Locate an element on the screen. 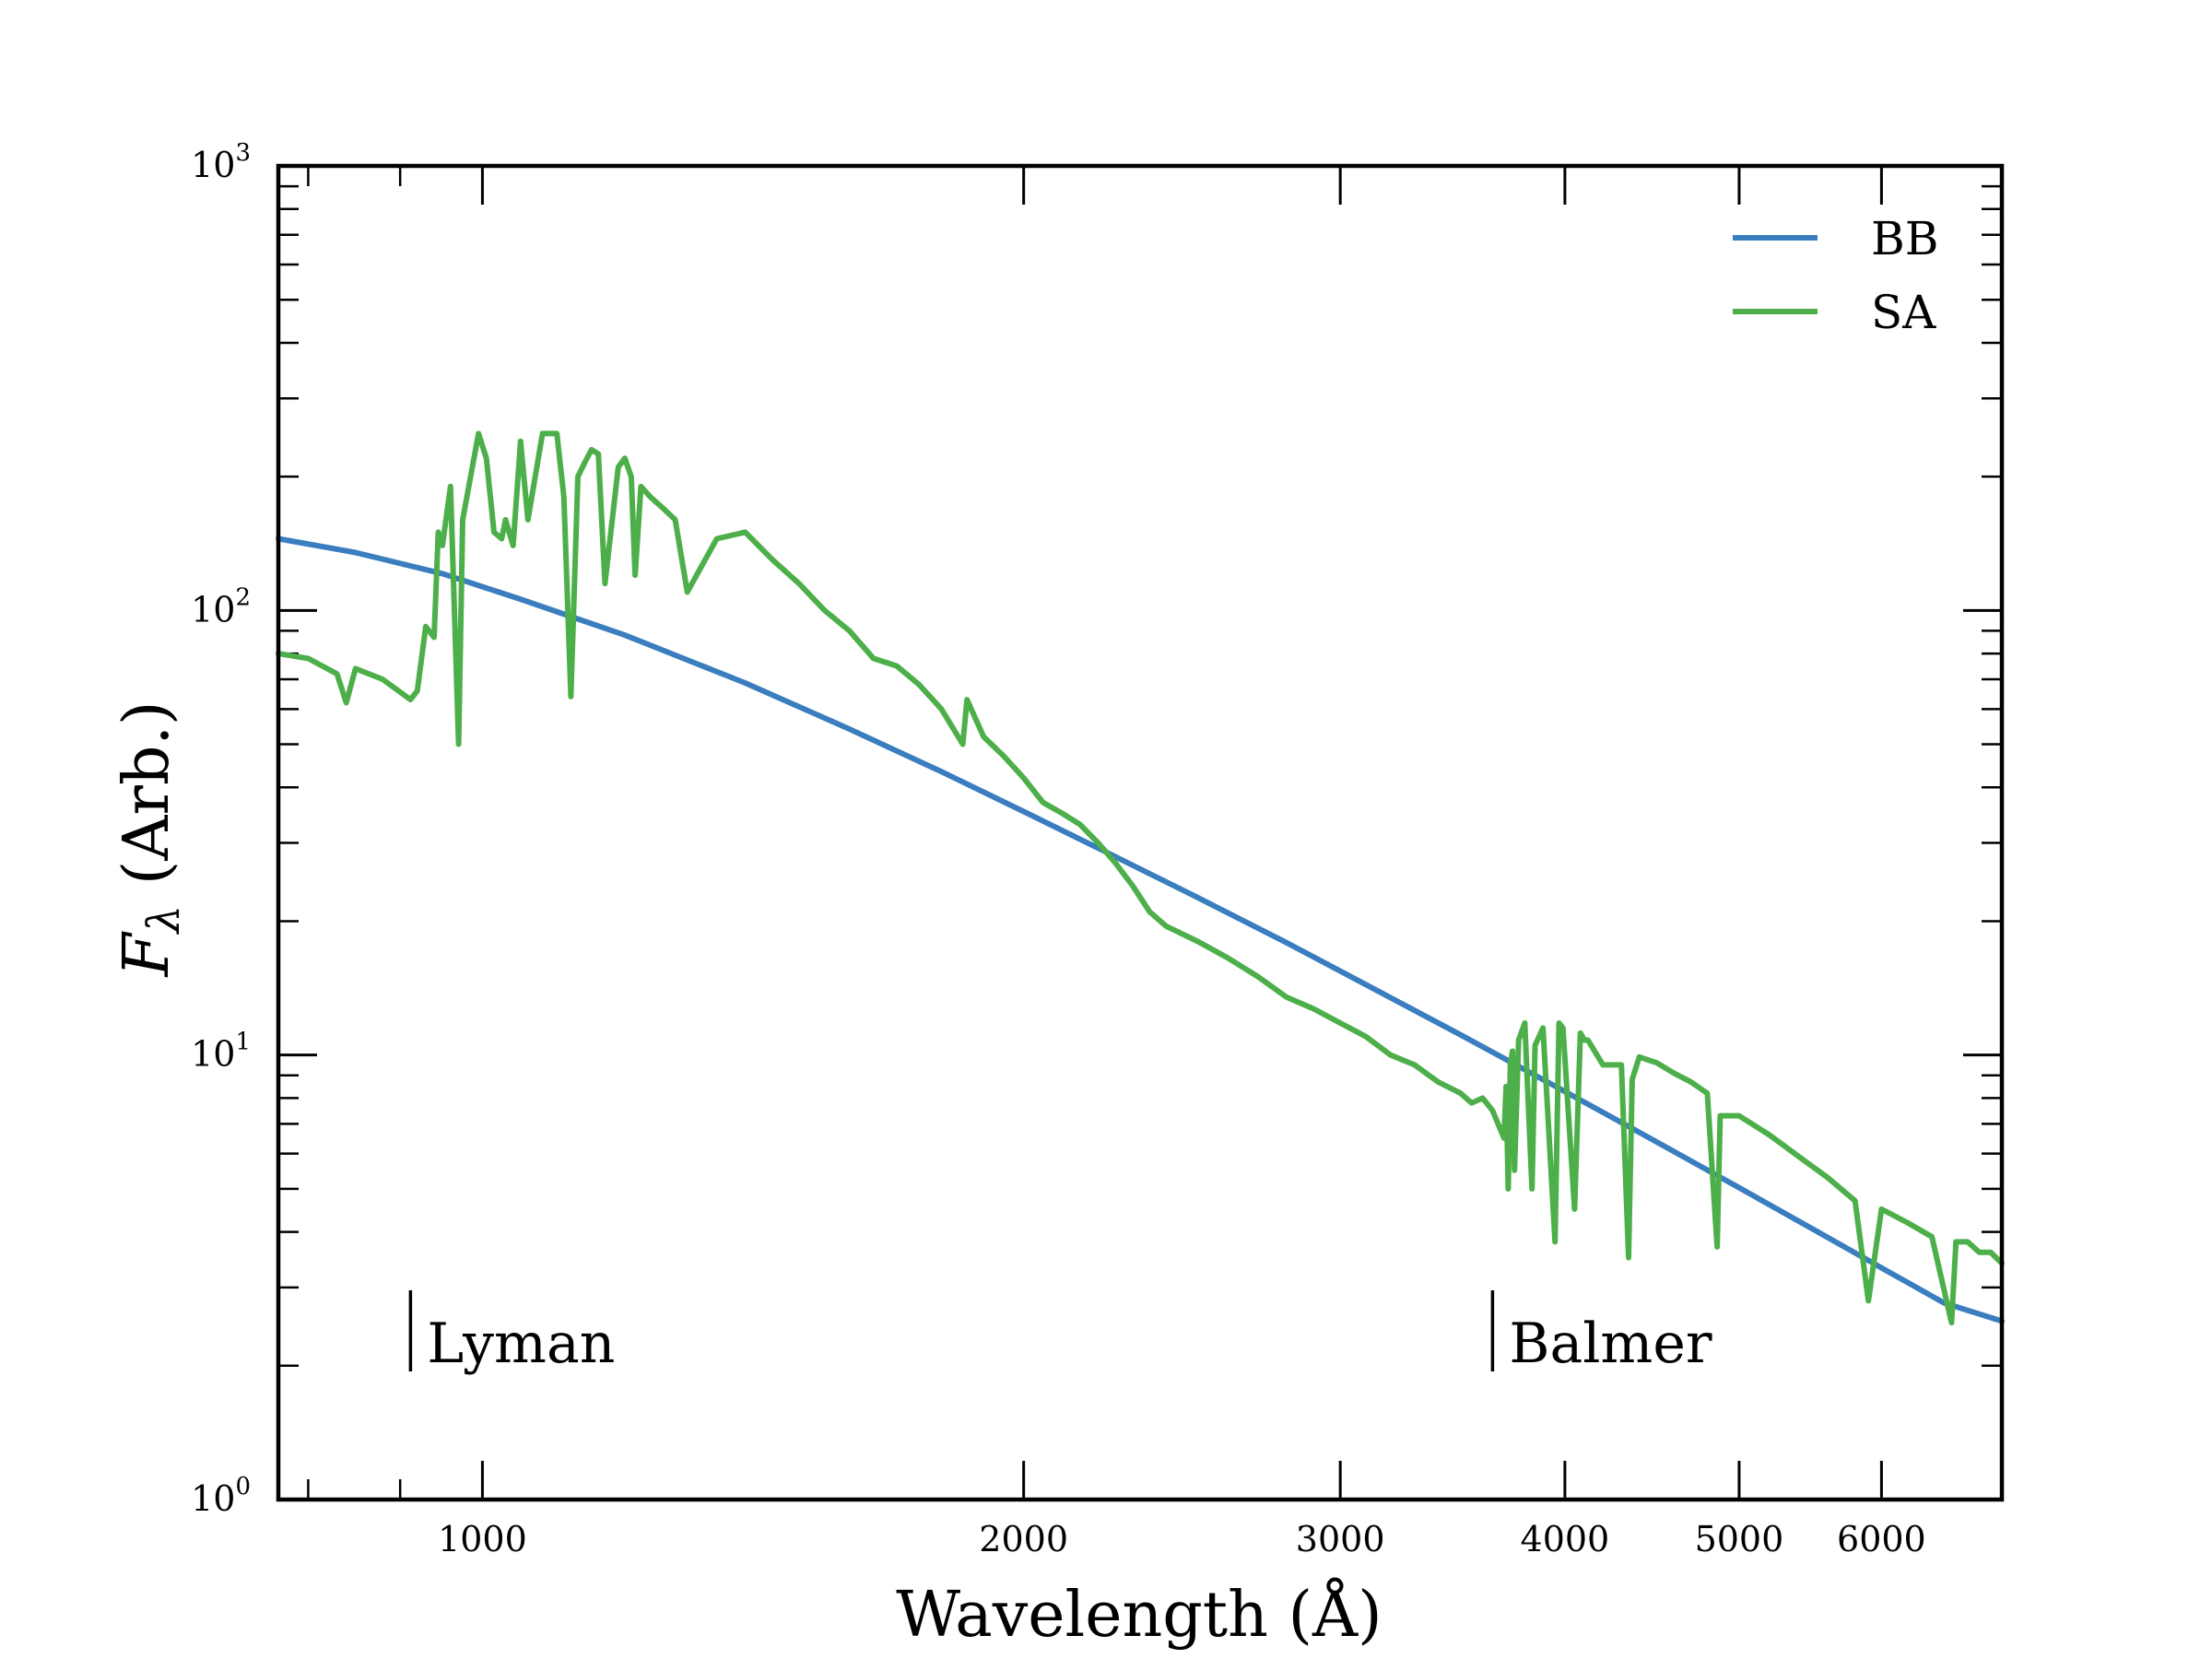 This screenshot has width=2212, height=1659. x-tick-label: 5000 is located at coordinates (1739, 1539).